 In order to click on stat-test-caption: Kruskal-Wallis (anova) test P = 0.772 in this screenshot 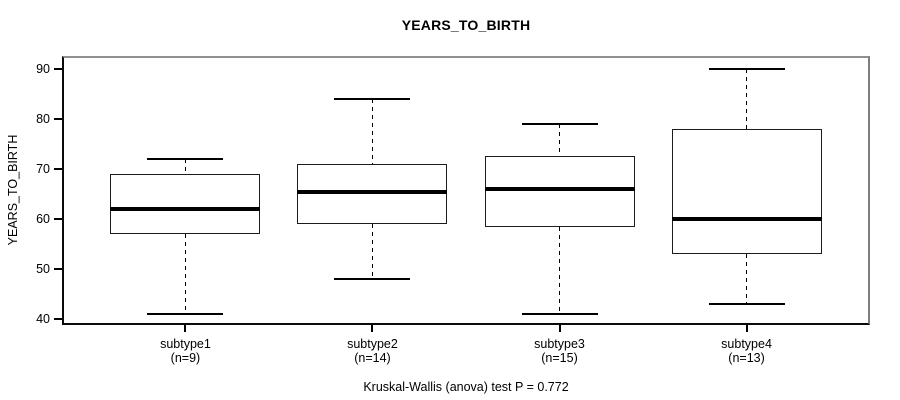, I will do `click(466, 387)`.